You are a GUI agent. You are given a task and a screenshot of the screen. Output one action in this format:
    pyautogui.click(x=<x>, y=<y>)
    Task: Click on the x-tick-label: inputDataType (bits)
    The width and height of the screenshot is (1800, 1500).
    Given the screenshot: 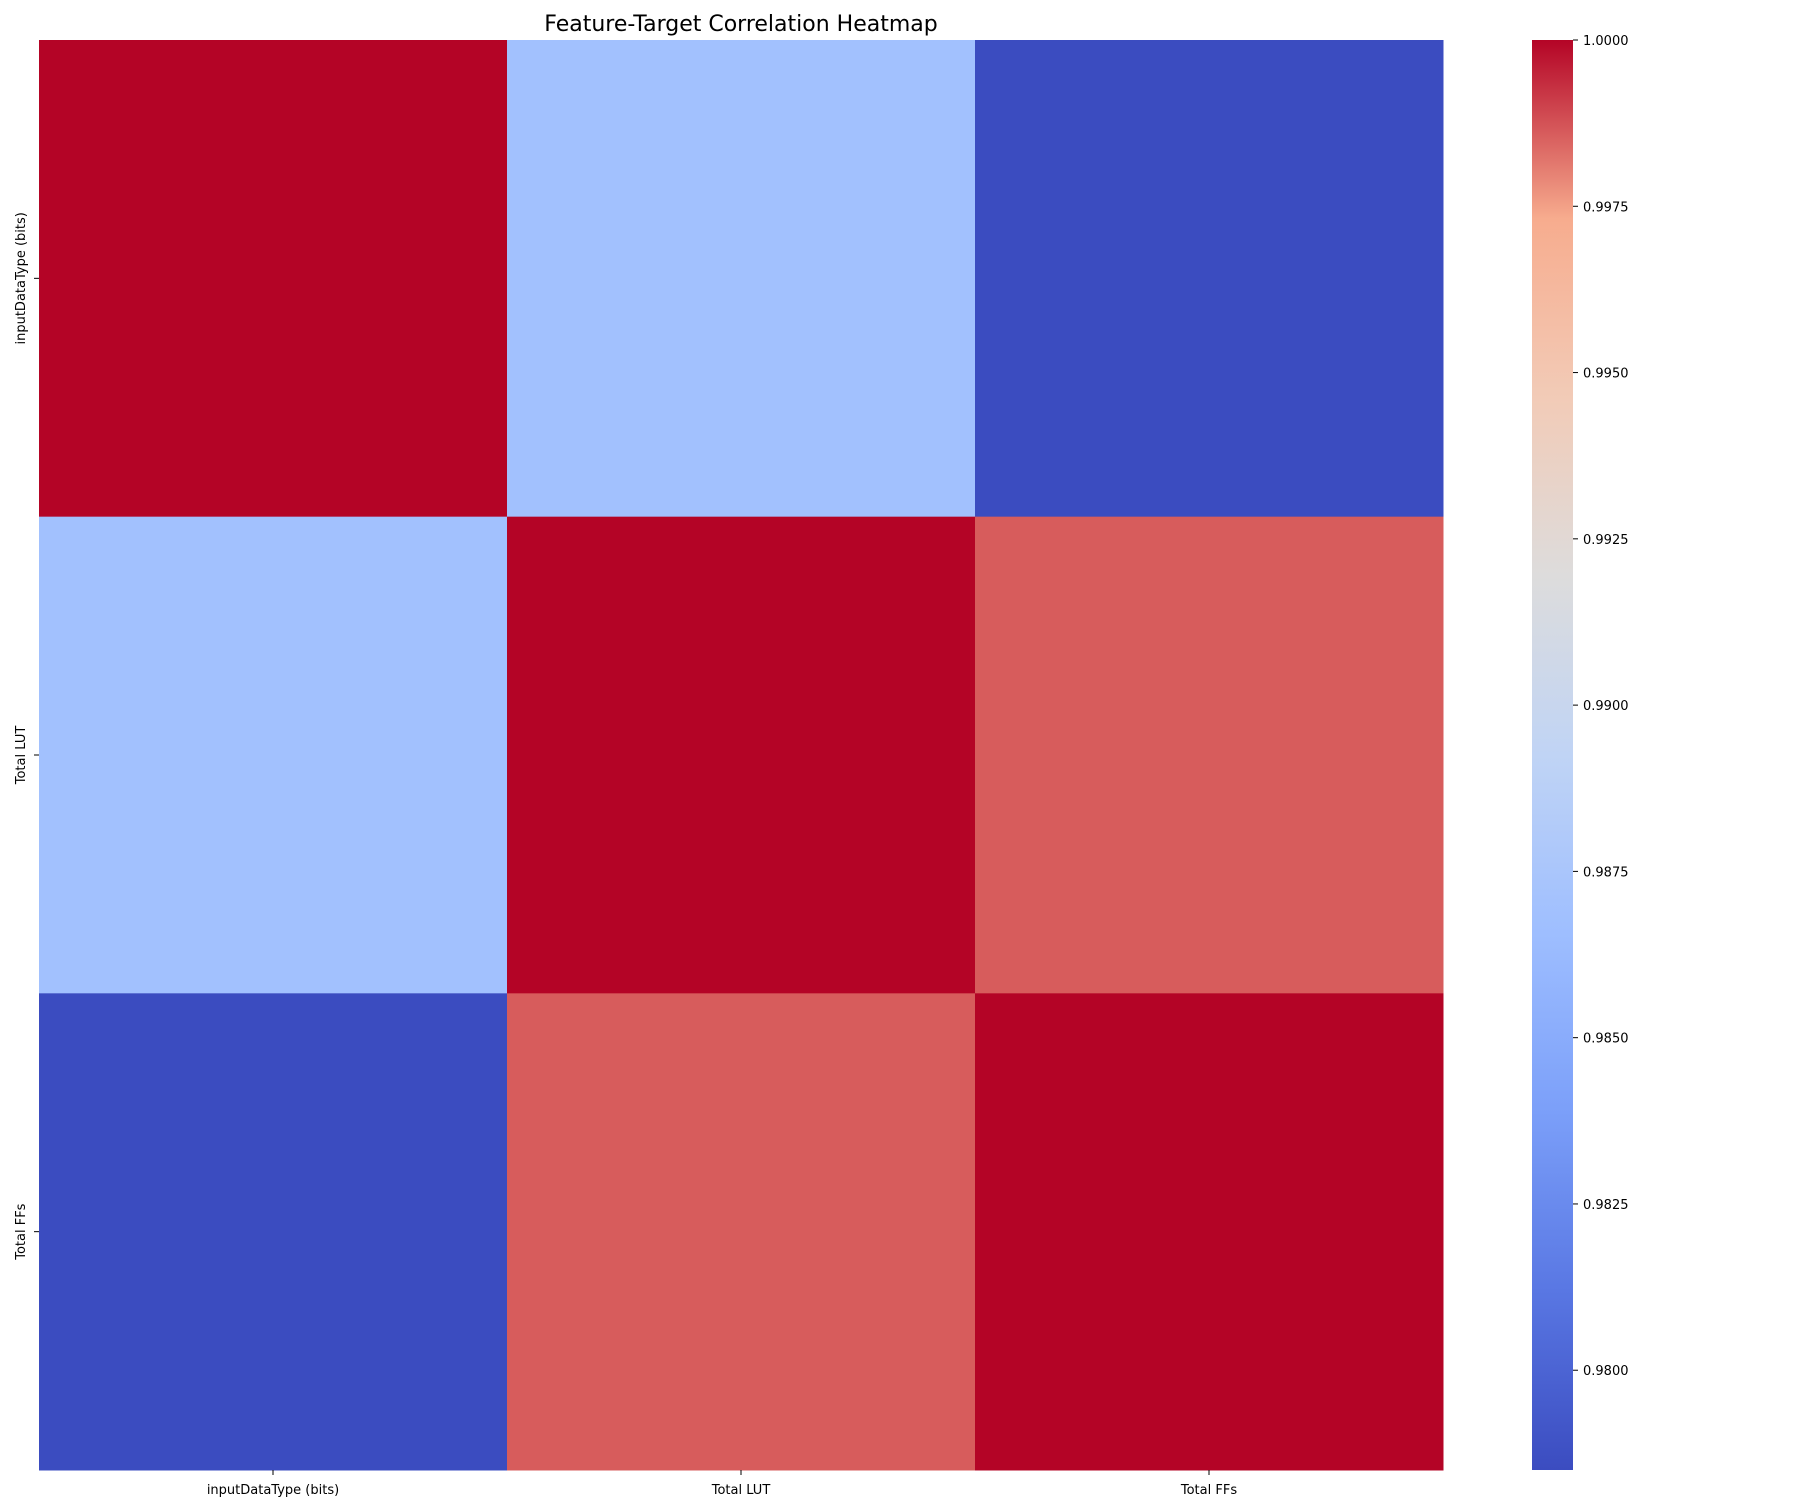 What is the action you would take?
    pyautogui.click(x=273, y=1490)
    